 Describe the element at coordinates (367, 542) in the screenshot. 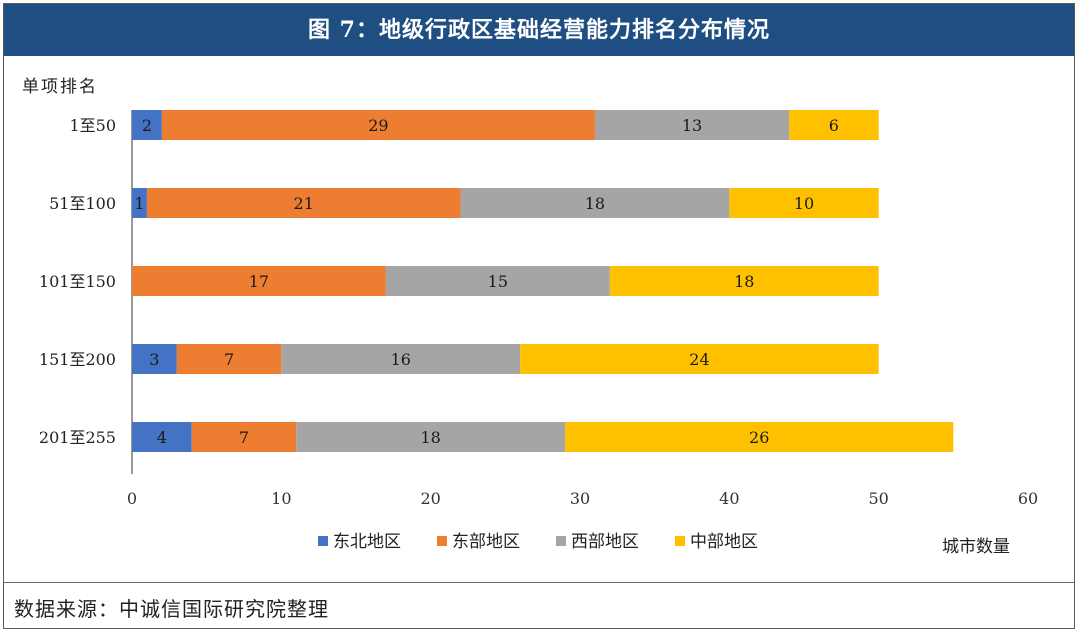

I see `legend-label: 东北地区` at that location.